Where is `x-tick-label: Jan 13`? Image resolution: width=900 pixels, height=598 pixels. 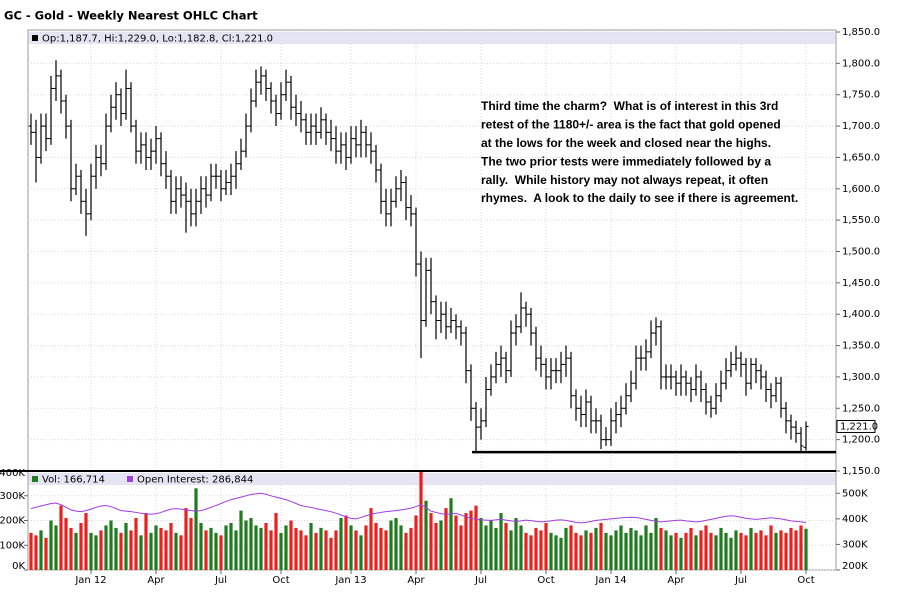
x-tick-label: Jan 13 is located at coordinates (350, 580).